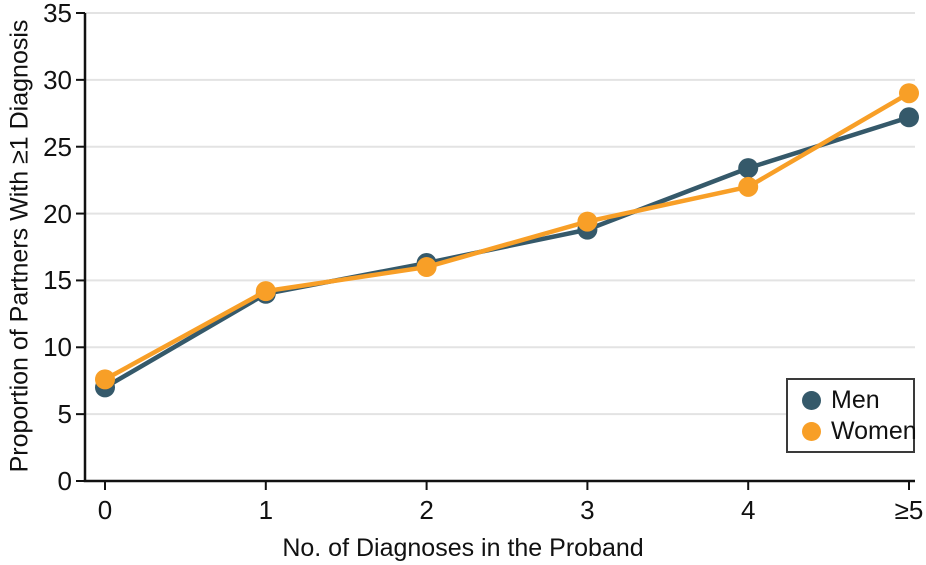 The image size is (926, 565). Describe the element at coordinates (811, 431) in the screenshot. I see `women-series-marker-icon` at that location.